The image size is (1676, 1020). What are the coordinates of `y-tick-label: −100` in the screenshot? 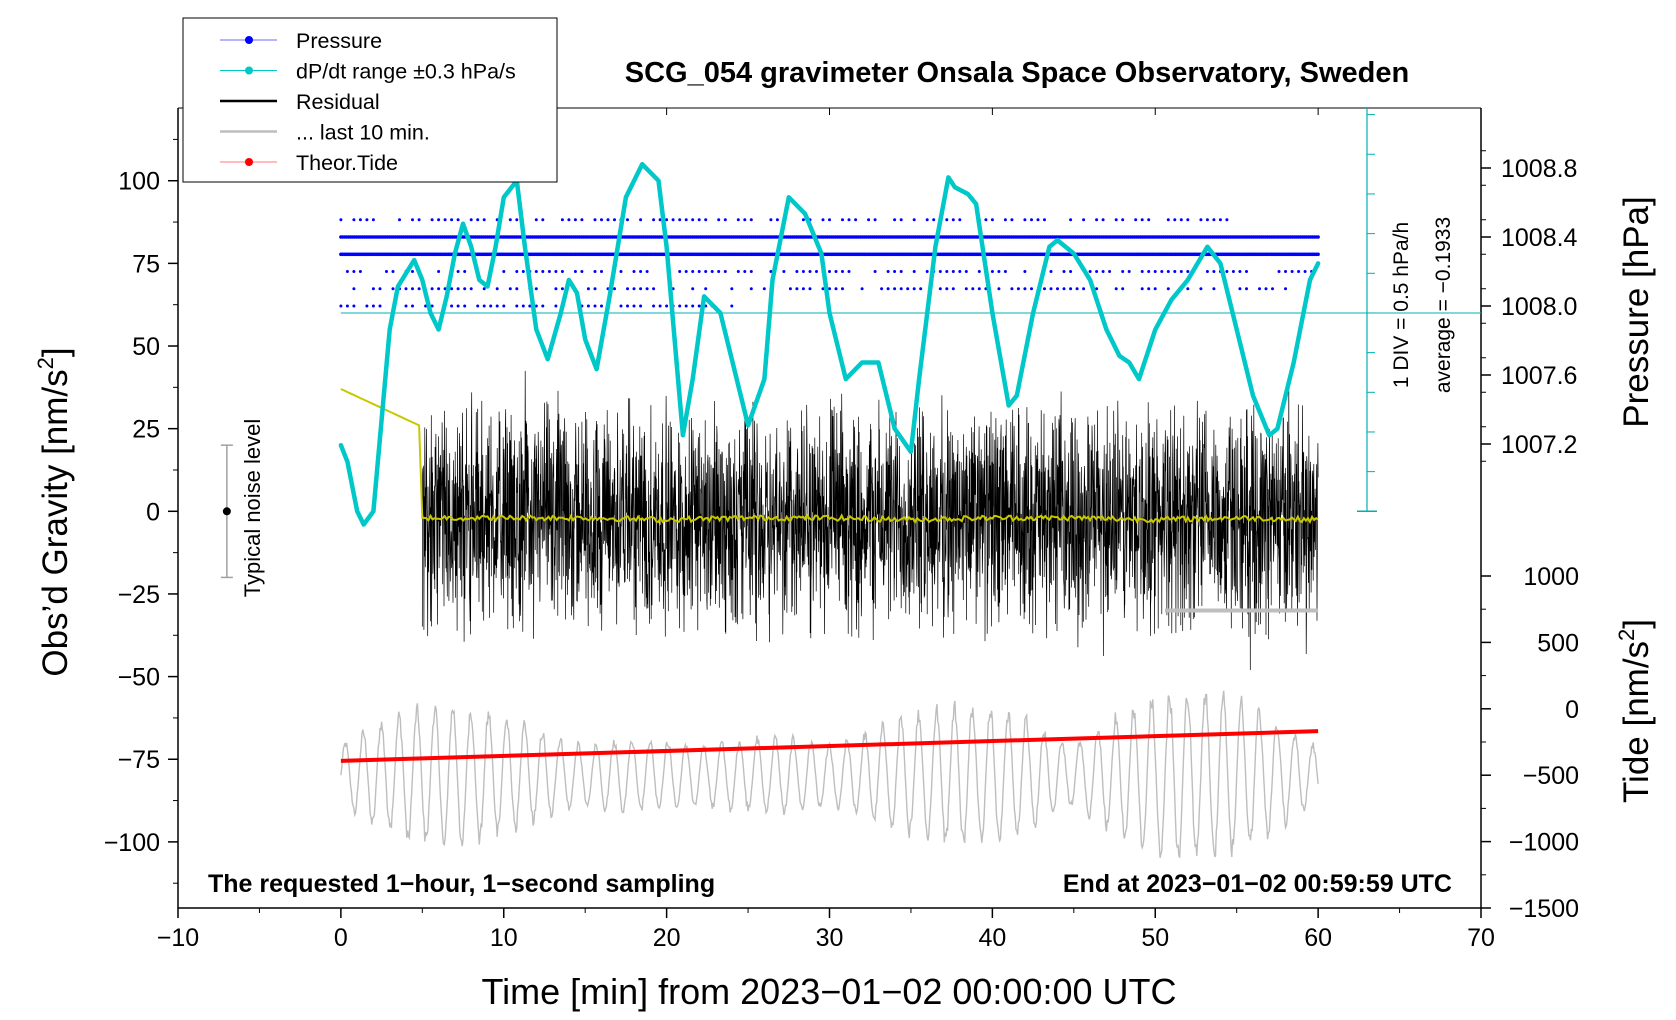 It's located at (132, 843).